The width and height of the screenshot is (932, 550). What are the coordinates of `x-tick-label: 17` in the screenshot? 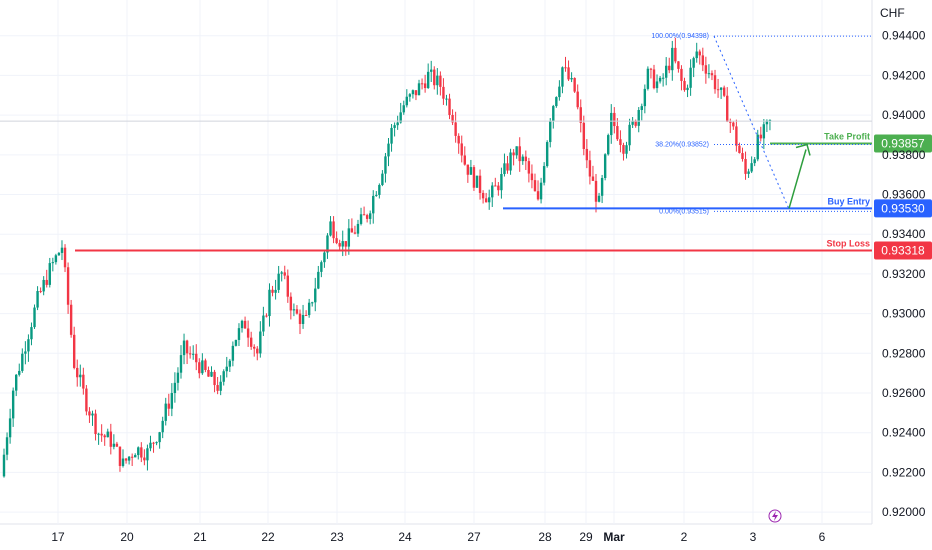 It's located at (58, 537).